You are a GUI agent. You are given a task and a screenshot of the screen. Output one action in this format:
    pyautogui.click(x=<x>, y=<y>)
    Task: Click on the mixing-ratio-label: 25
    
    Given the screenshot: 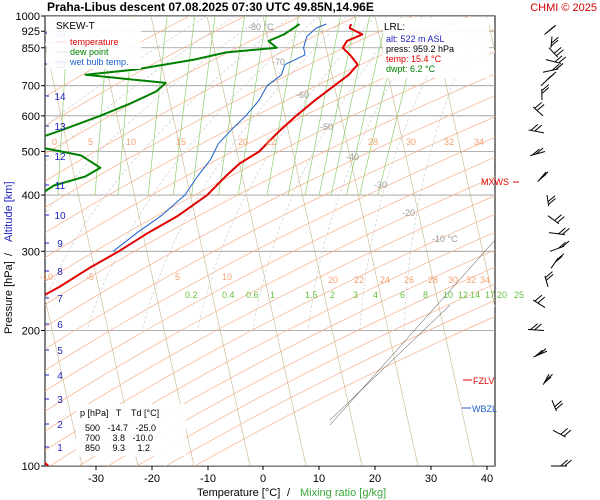 What is the action you would take?
    pyautogui.click(x=519, y=295)
    